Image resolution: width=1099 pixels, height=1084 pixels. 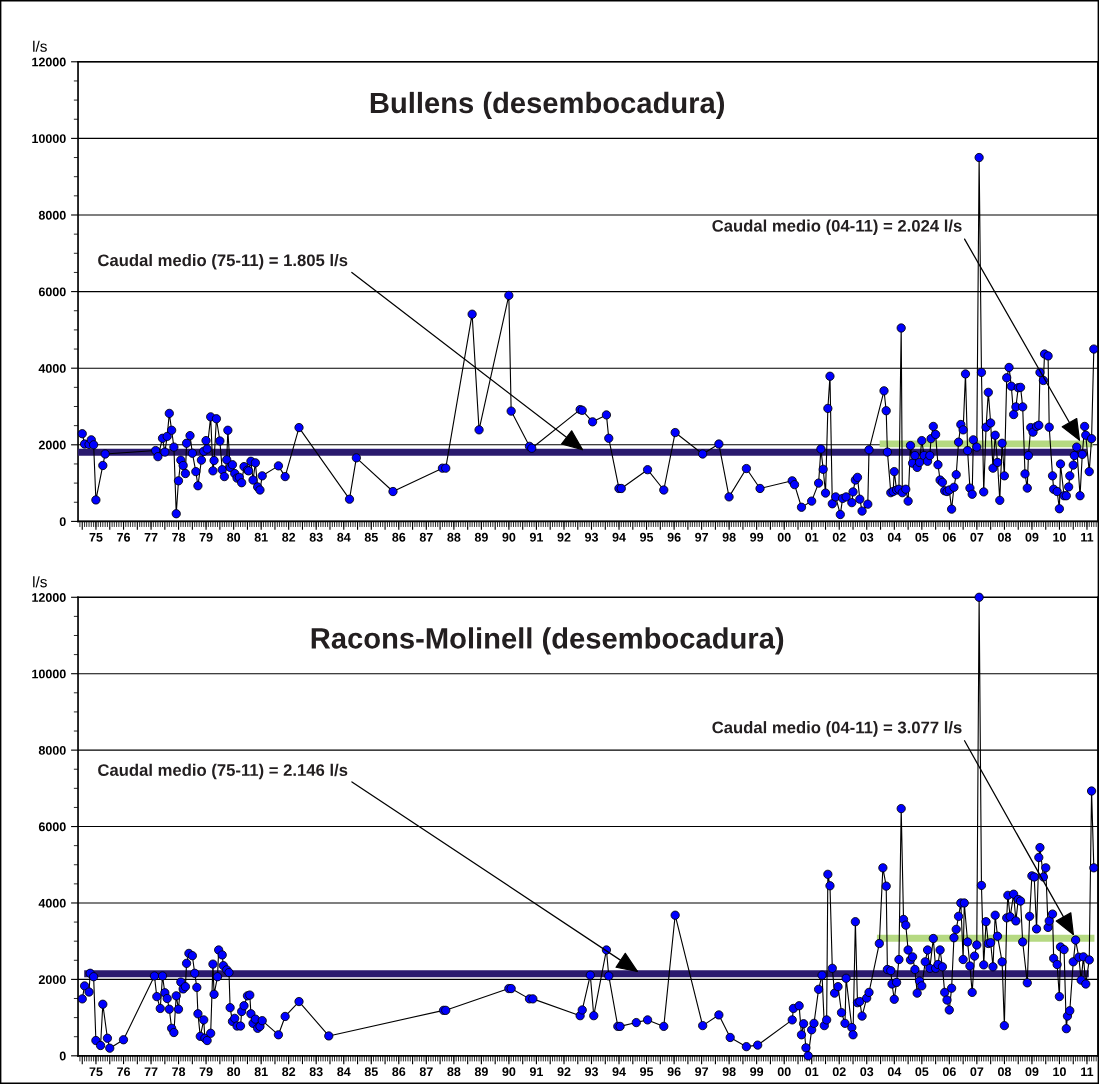 What do you see at coordinates (223, 261) in the screenshot?
I see `text: Caudal medio (75-11) = 1.805 l/s` at bounding box center [223, 261].